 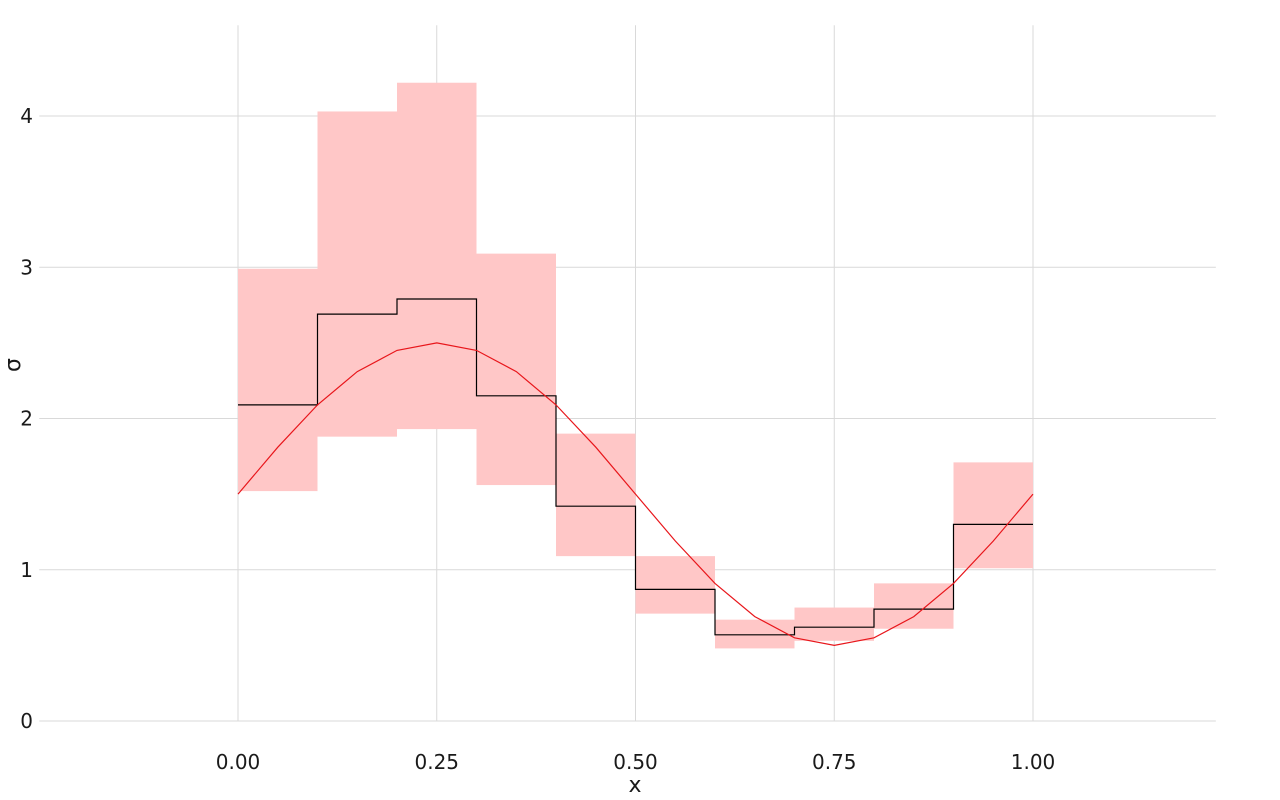 What do you see at coordinates (26, 267) in the screenshot?
I see `y-tick-label: 3` at bounding box center [26, 267].